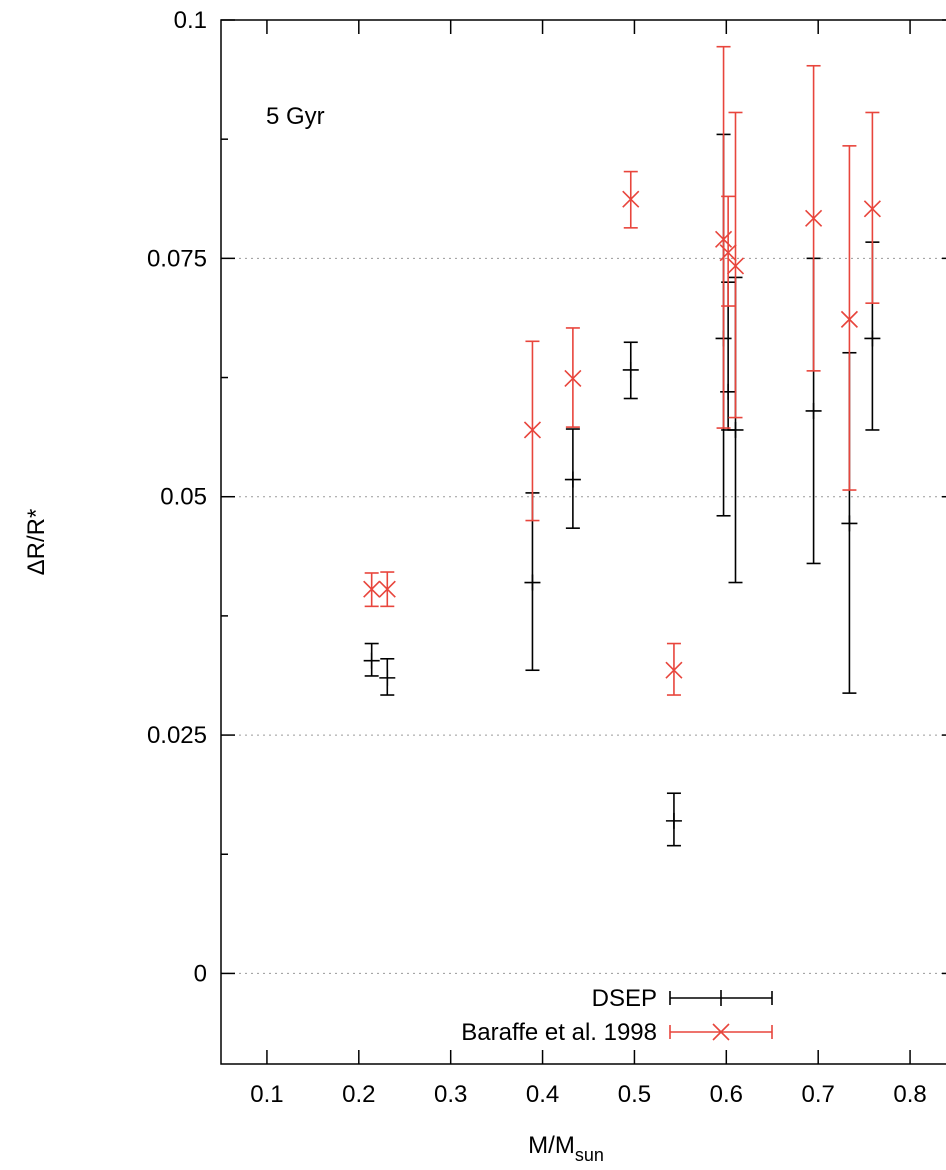  I want to click on x-tick-label: 0.5, so click(634, 1094).